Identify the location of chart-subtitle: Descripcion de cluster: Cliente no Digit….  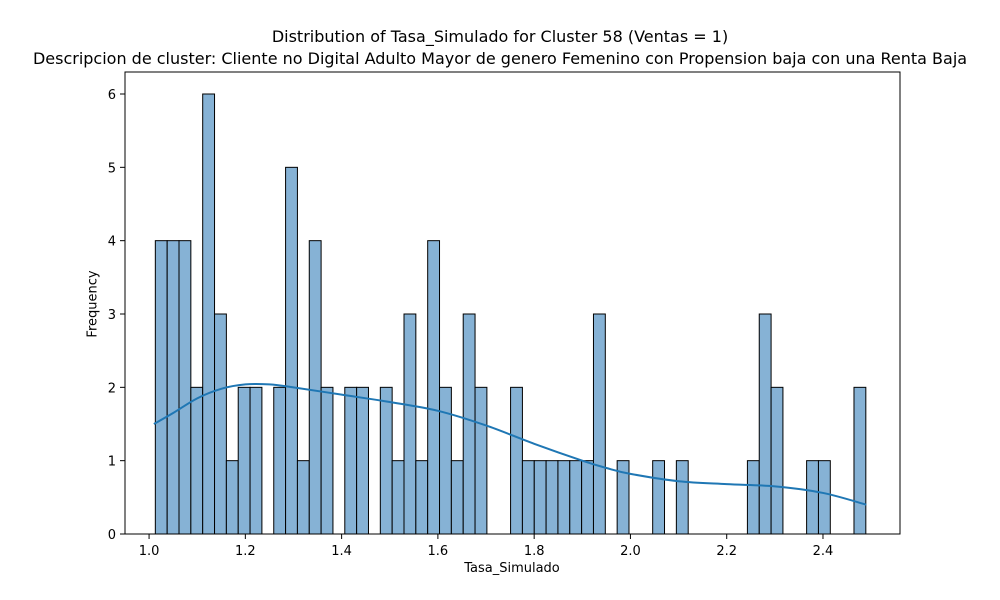
(500, 58).